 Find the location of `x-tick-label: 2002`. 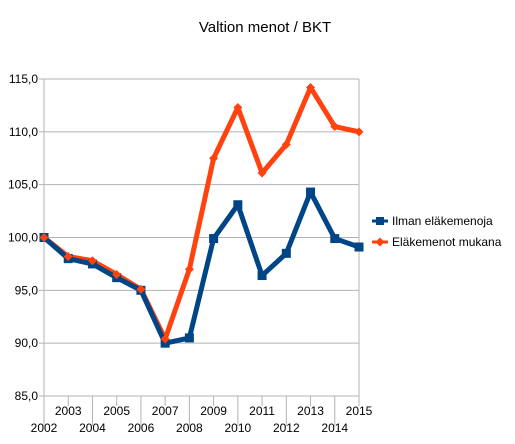

x-tick-label: 2002 is located at coordinates (44, 428).